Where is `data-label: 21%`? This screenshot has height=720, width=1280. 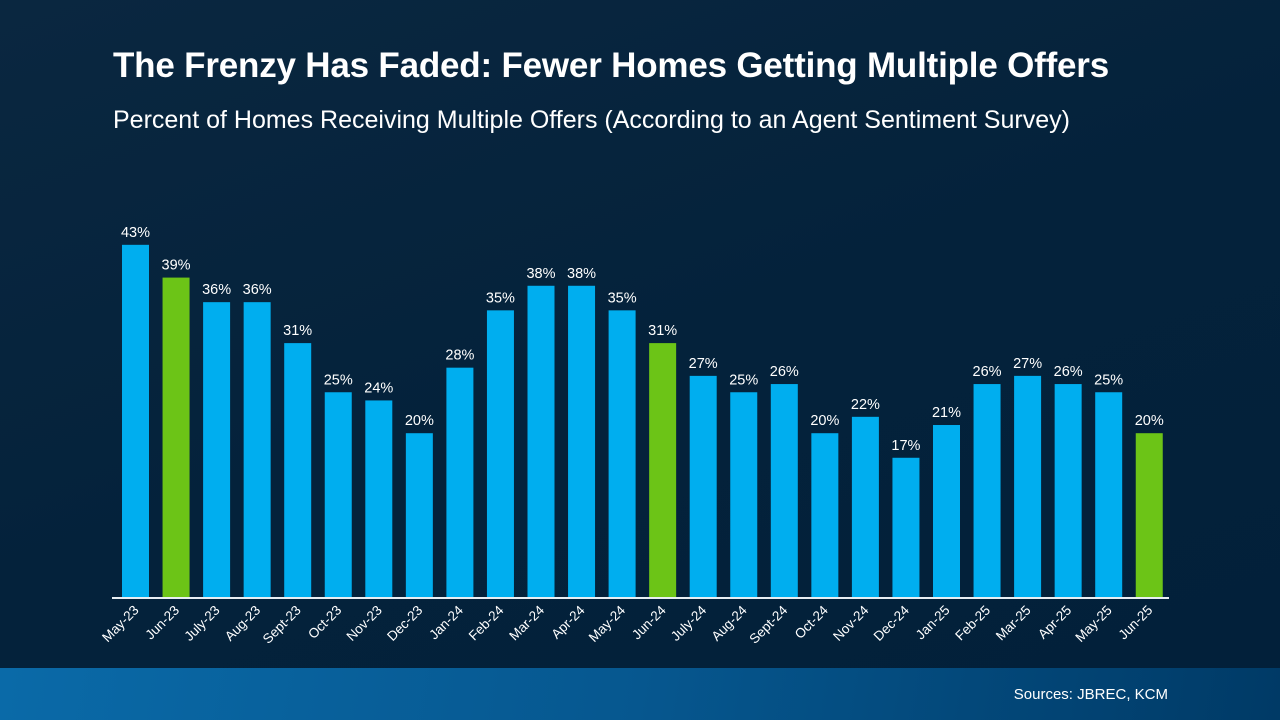
data-label: 21% is located at coordinates (946, 413).